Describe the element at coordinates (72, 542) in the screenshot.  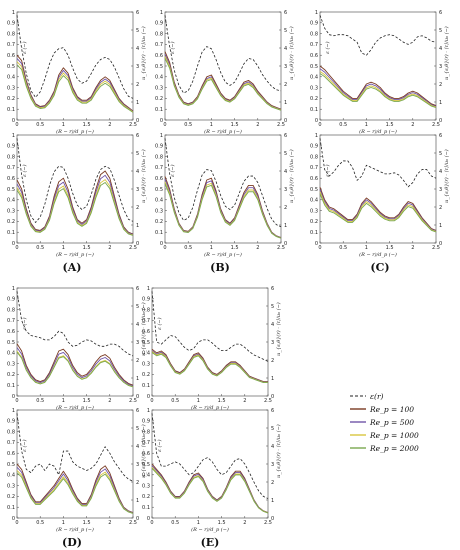
I see `panel-label-d: (D)` at that location.